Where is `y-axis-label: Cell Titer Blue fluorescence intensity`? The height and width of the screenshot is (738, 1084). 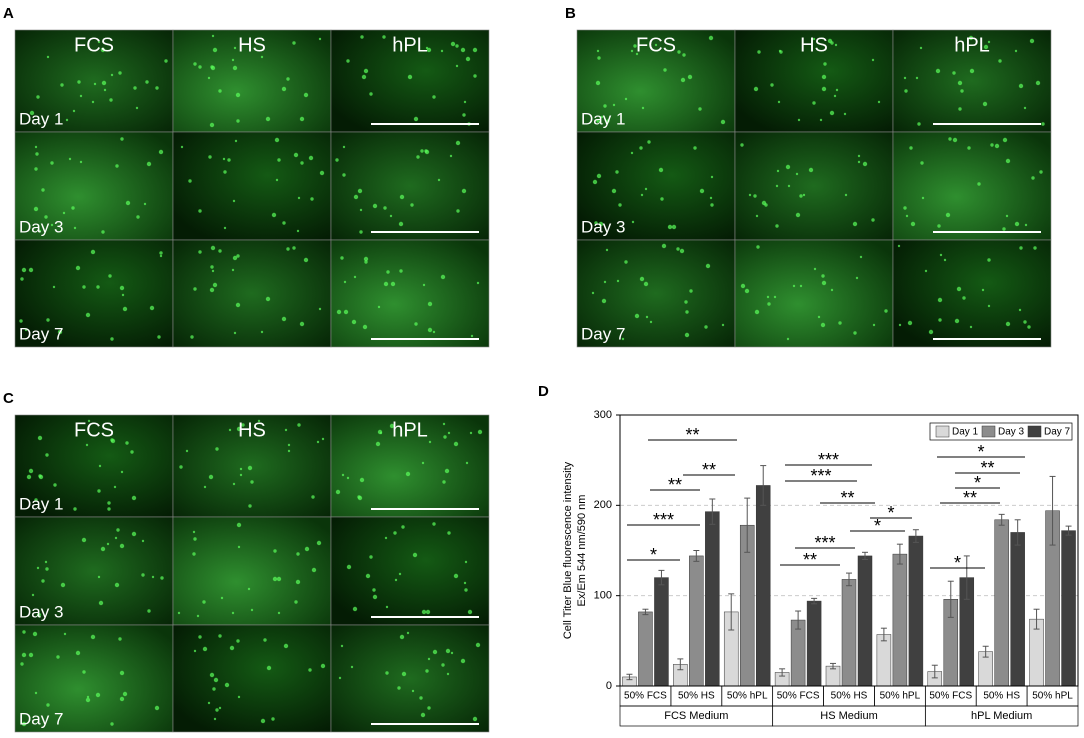
y-axis-label: Cell Titer Blue fluorescence intensity is located at coordinates (568, 550).